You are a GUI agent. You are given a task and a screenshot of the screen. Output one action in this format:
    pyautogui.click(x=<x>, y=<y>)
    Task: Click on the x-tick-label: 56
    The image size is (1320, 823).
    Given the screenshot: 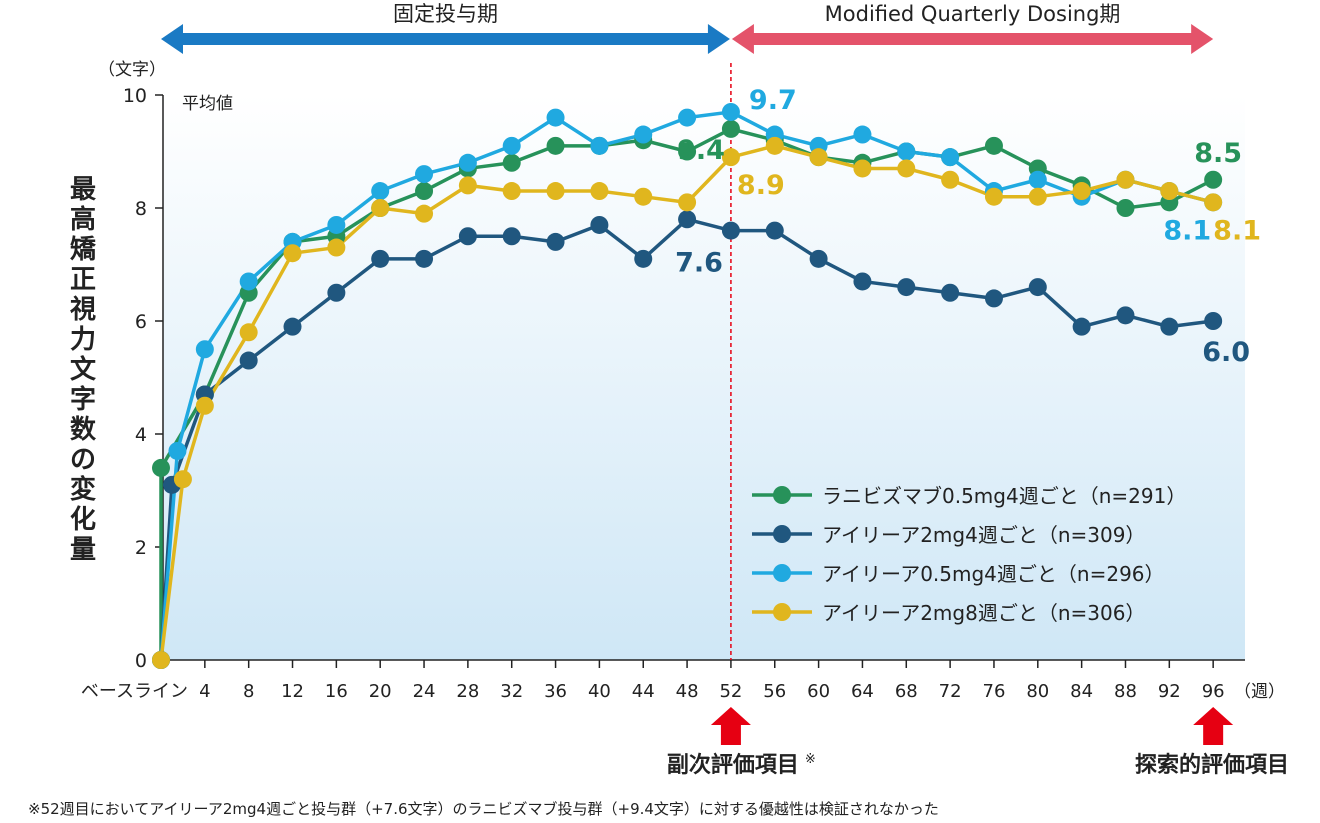 What is the action you would take?
    pyautogui.click(x=774, y=691)
    